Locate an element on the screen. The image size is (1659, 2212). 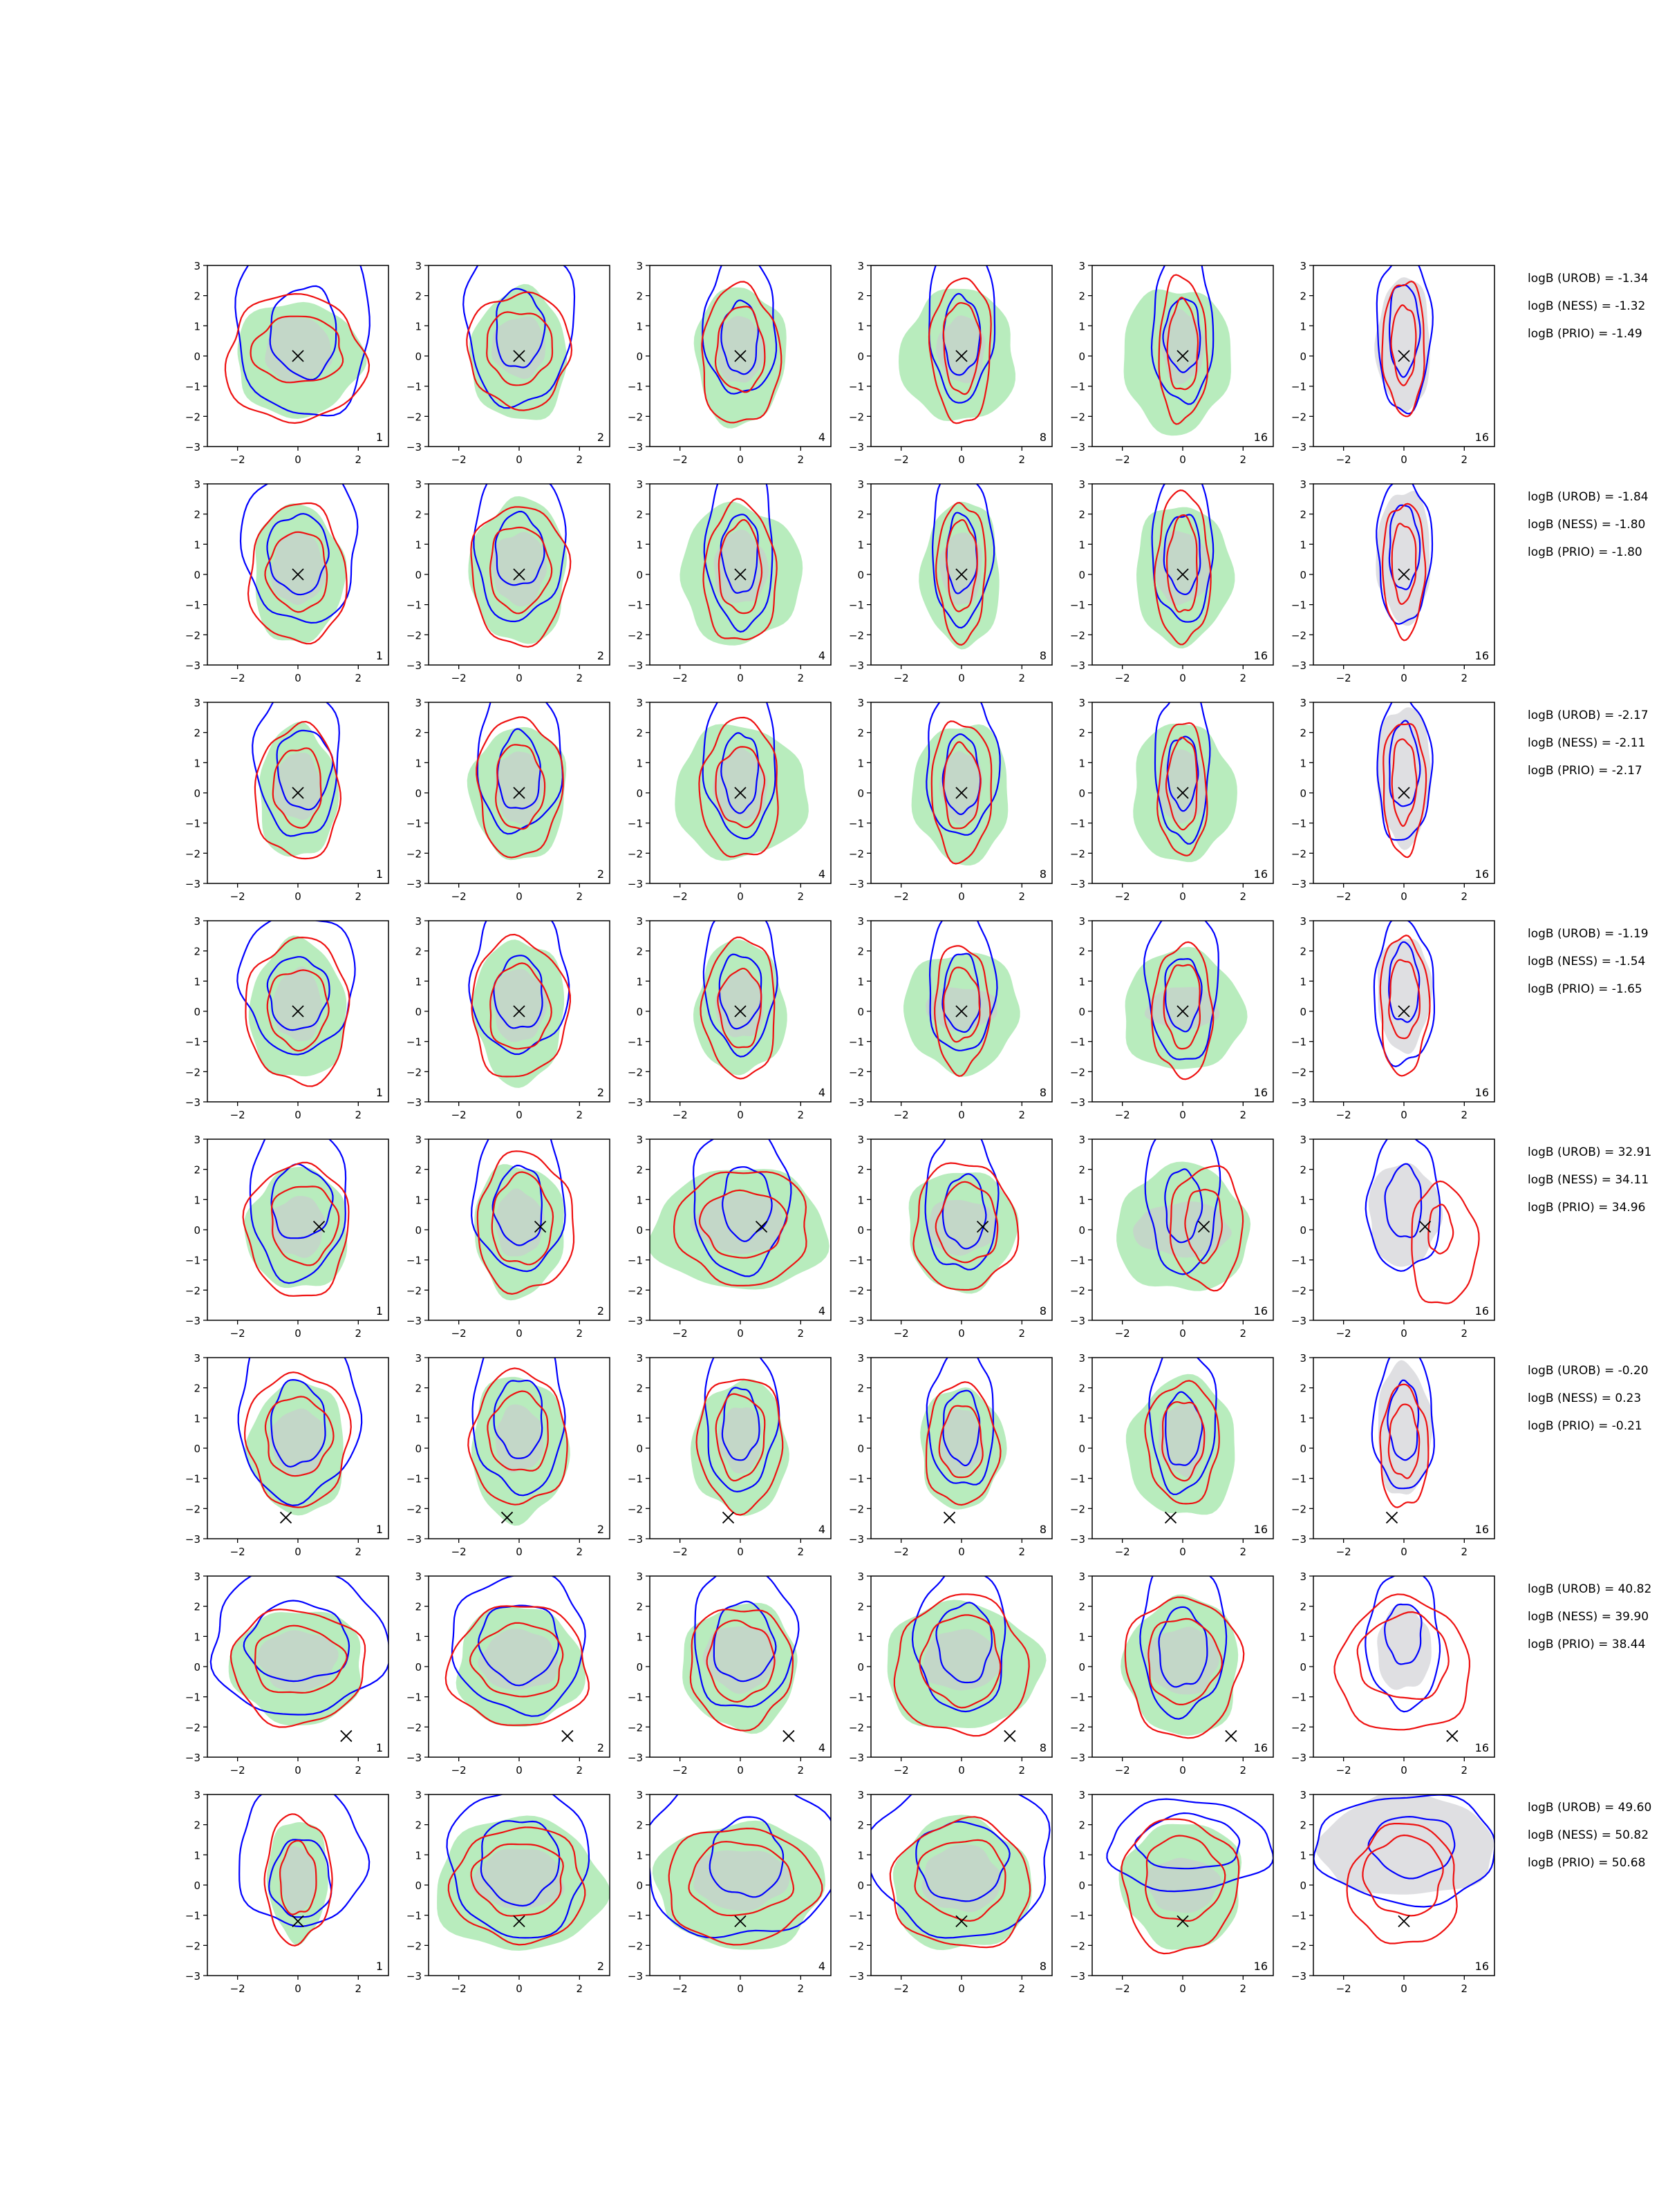
panel-r4-c3: −3 −2 −1 0 1 2 3 −2 0 2 4 is located at coordinates (730, 1018).